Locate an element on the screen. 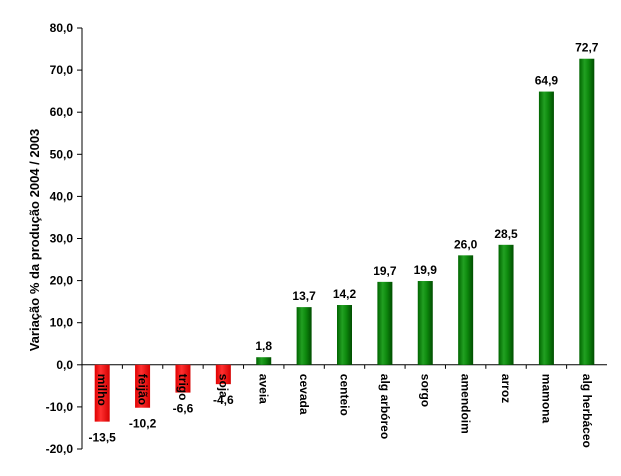 The width and height of the screenshot is (621, 476). category-label: cevada is located at coordinates (304, 394).